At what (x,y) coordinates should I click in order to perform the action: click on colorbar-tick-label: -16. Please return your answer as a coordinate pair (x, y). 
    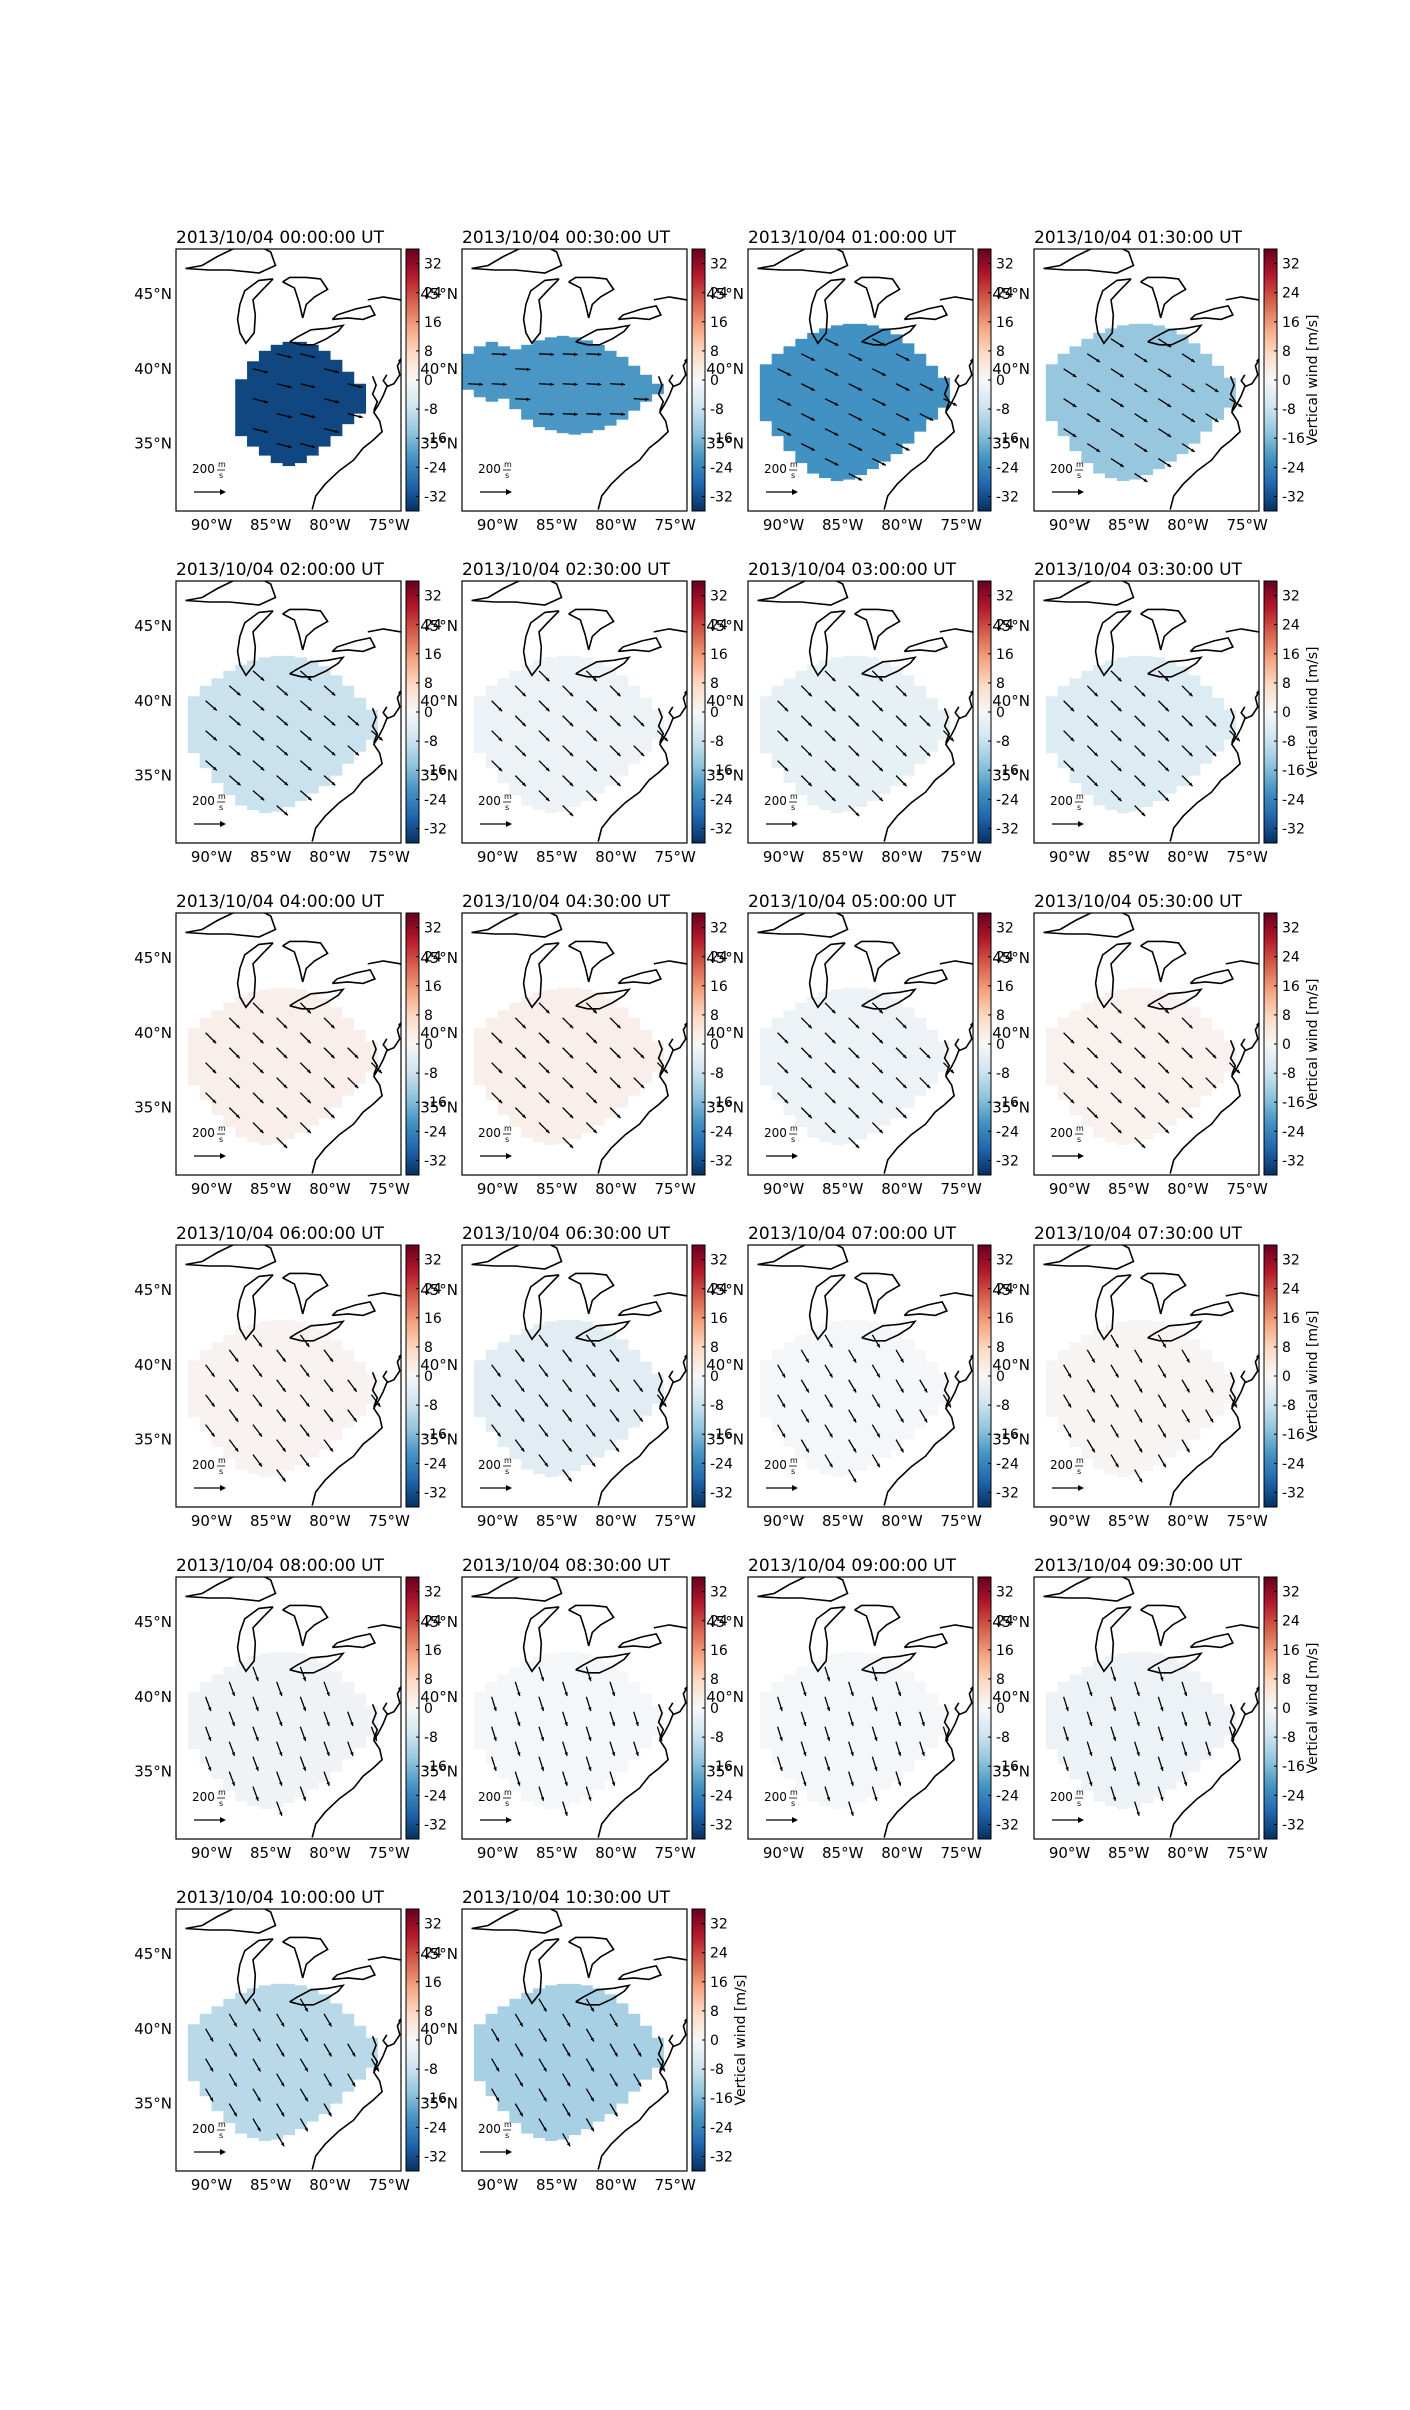
    Looking at the image, I should click on (435, 1103).